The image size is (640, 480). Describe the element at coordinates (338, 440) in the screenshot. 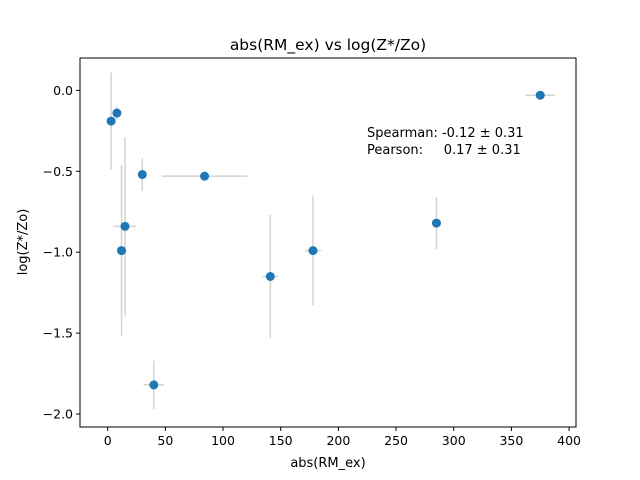

I see `x-tick-label-4: 200` at that location.